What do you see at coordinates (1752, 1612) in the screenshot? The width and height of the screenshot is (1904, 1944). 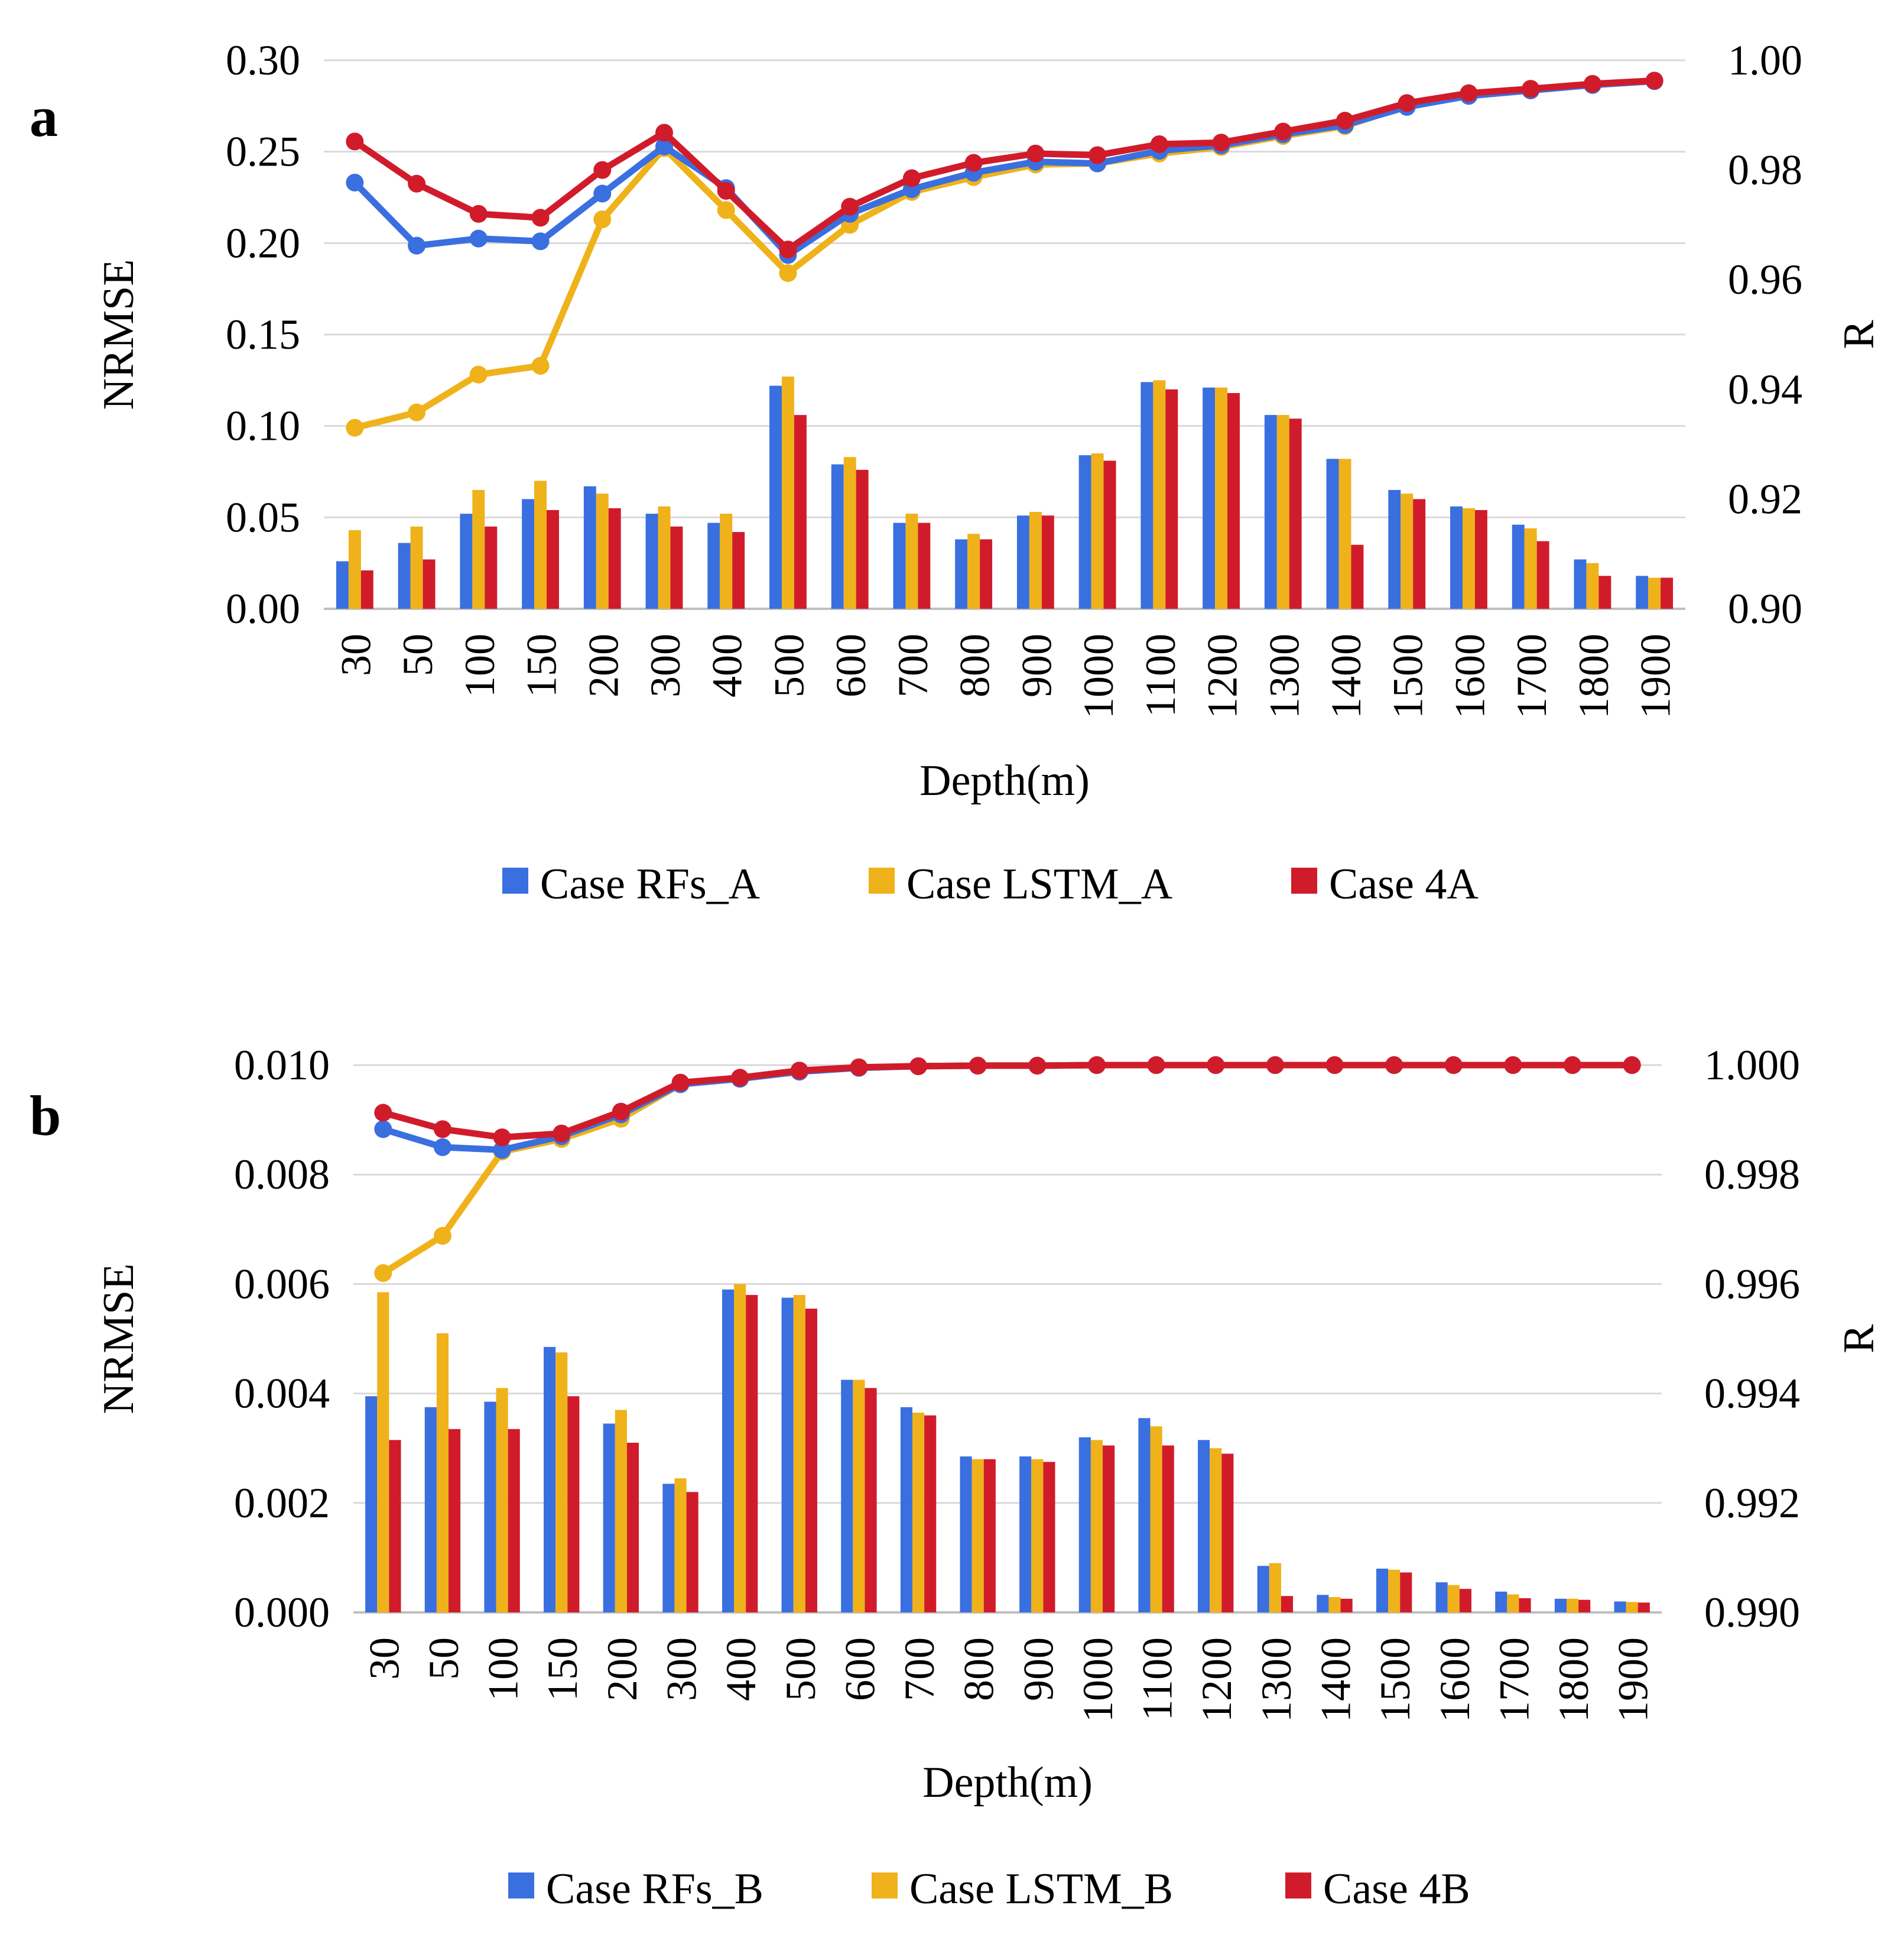 I see `y2-tick-label: 0.990` at bounding box center [1752, 1612].